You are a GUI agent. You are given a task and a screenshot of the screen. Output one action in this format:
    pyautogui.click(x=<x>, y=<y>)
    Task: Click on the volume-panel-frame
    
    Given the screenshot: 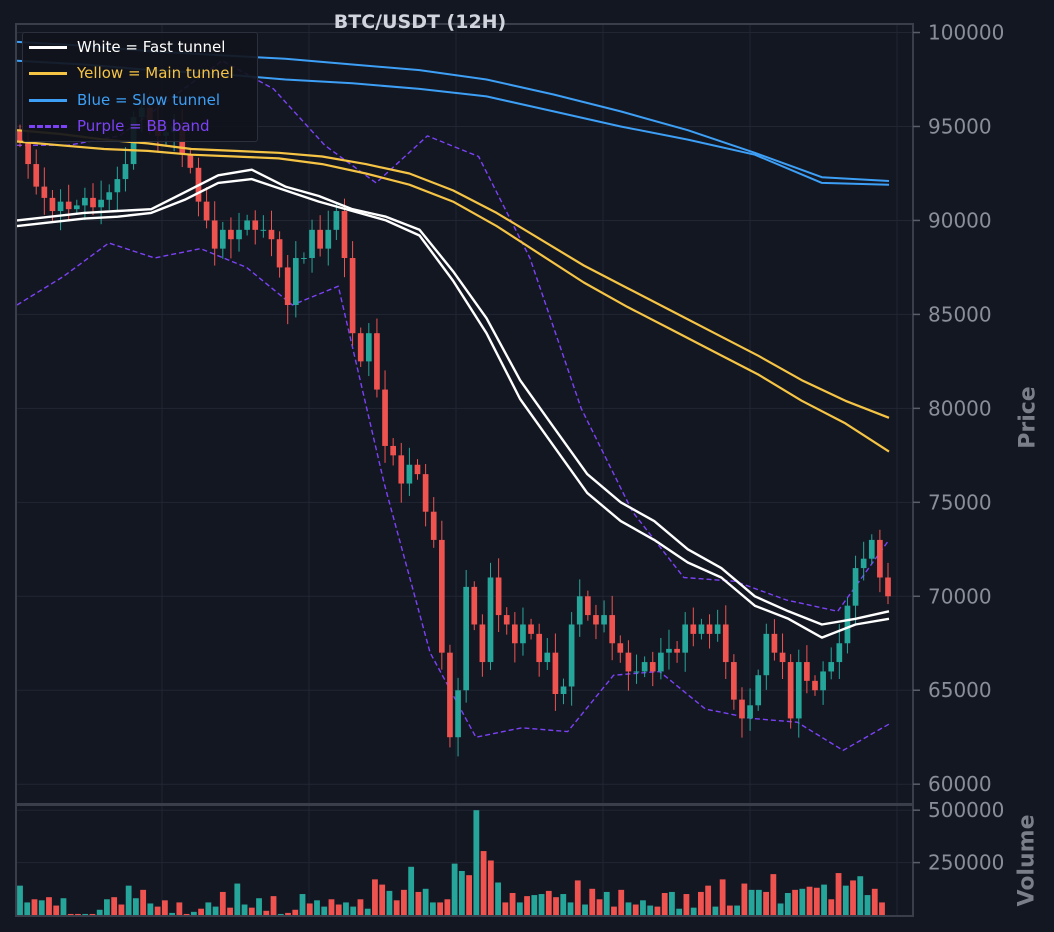 What is the action you would take?
    pyautogui.click(x=464, y=860)
    